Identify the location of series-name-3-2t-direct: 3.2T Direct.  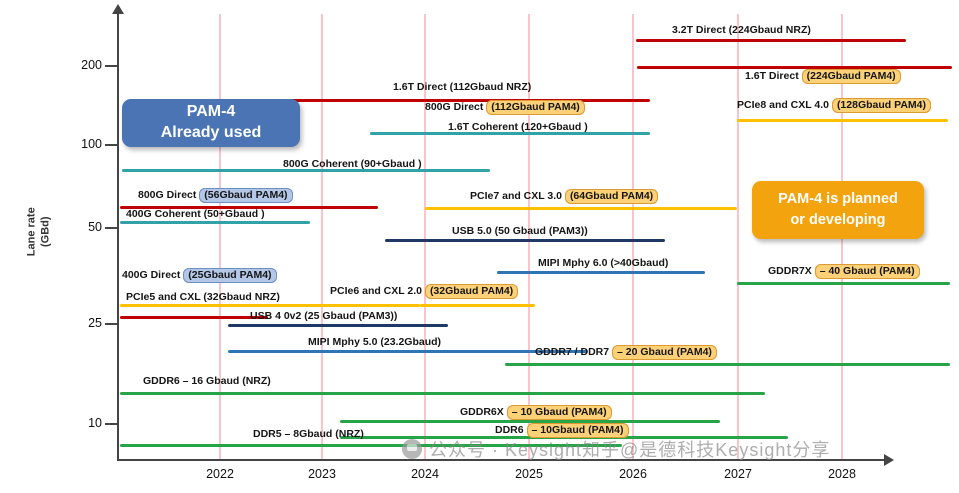
(700, 30).